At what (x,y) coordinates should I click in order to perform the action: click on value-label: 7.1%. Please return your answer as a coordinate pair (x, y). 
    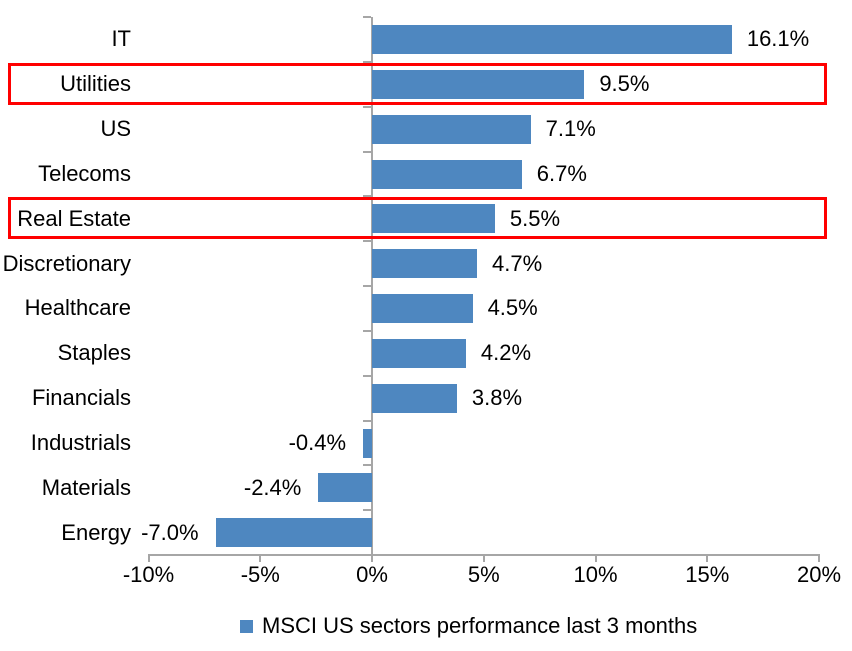
    Looking at the image, I should click on (570, 129).